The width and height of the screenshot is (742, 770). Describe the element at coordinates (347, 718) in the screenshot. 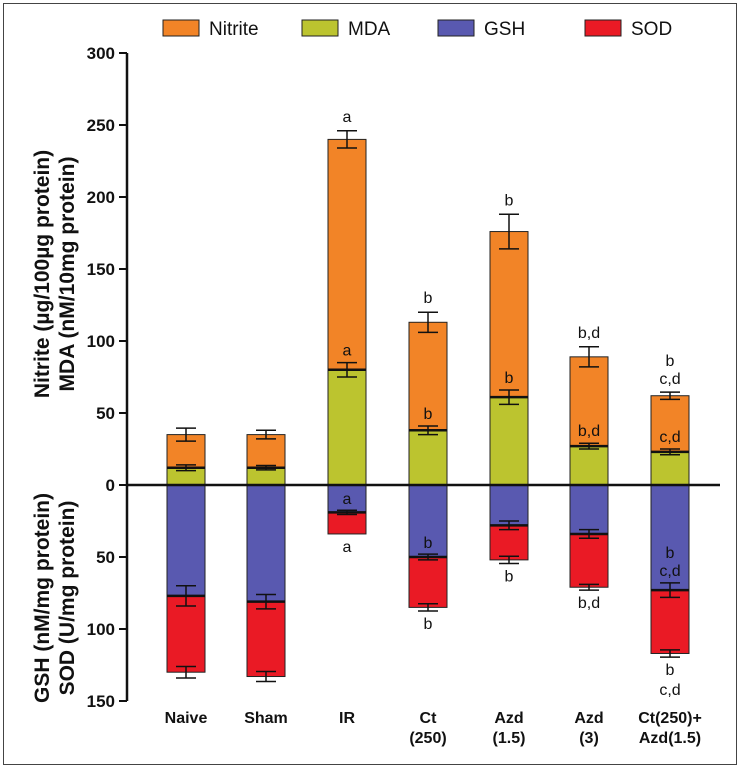

I see `category-label: IR` at that location.